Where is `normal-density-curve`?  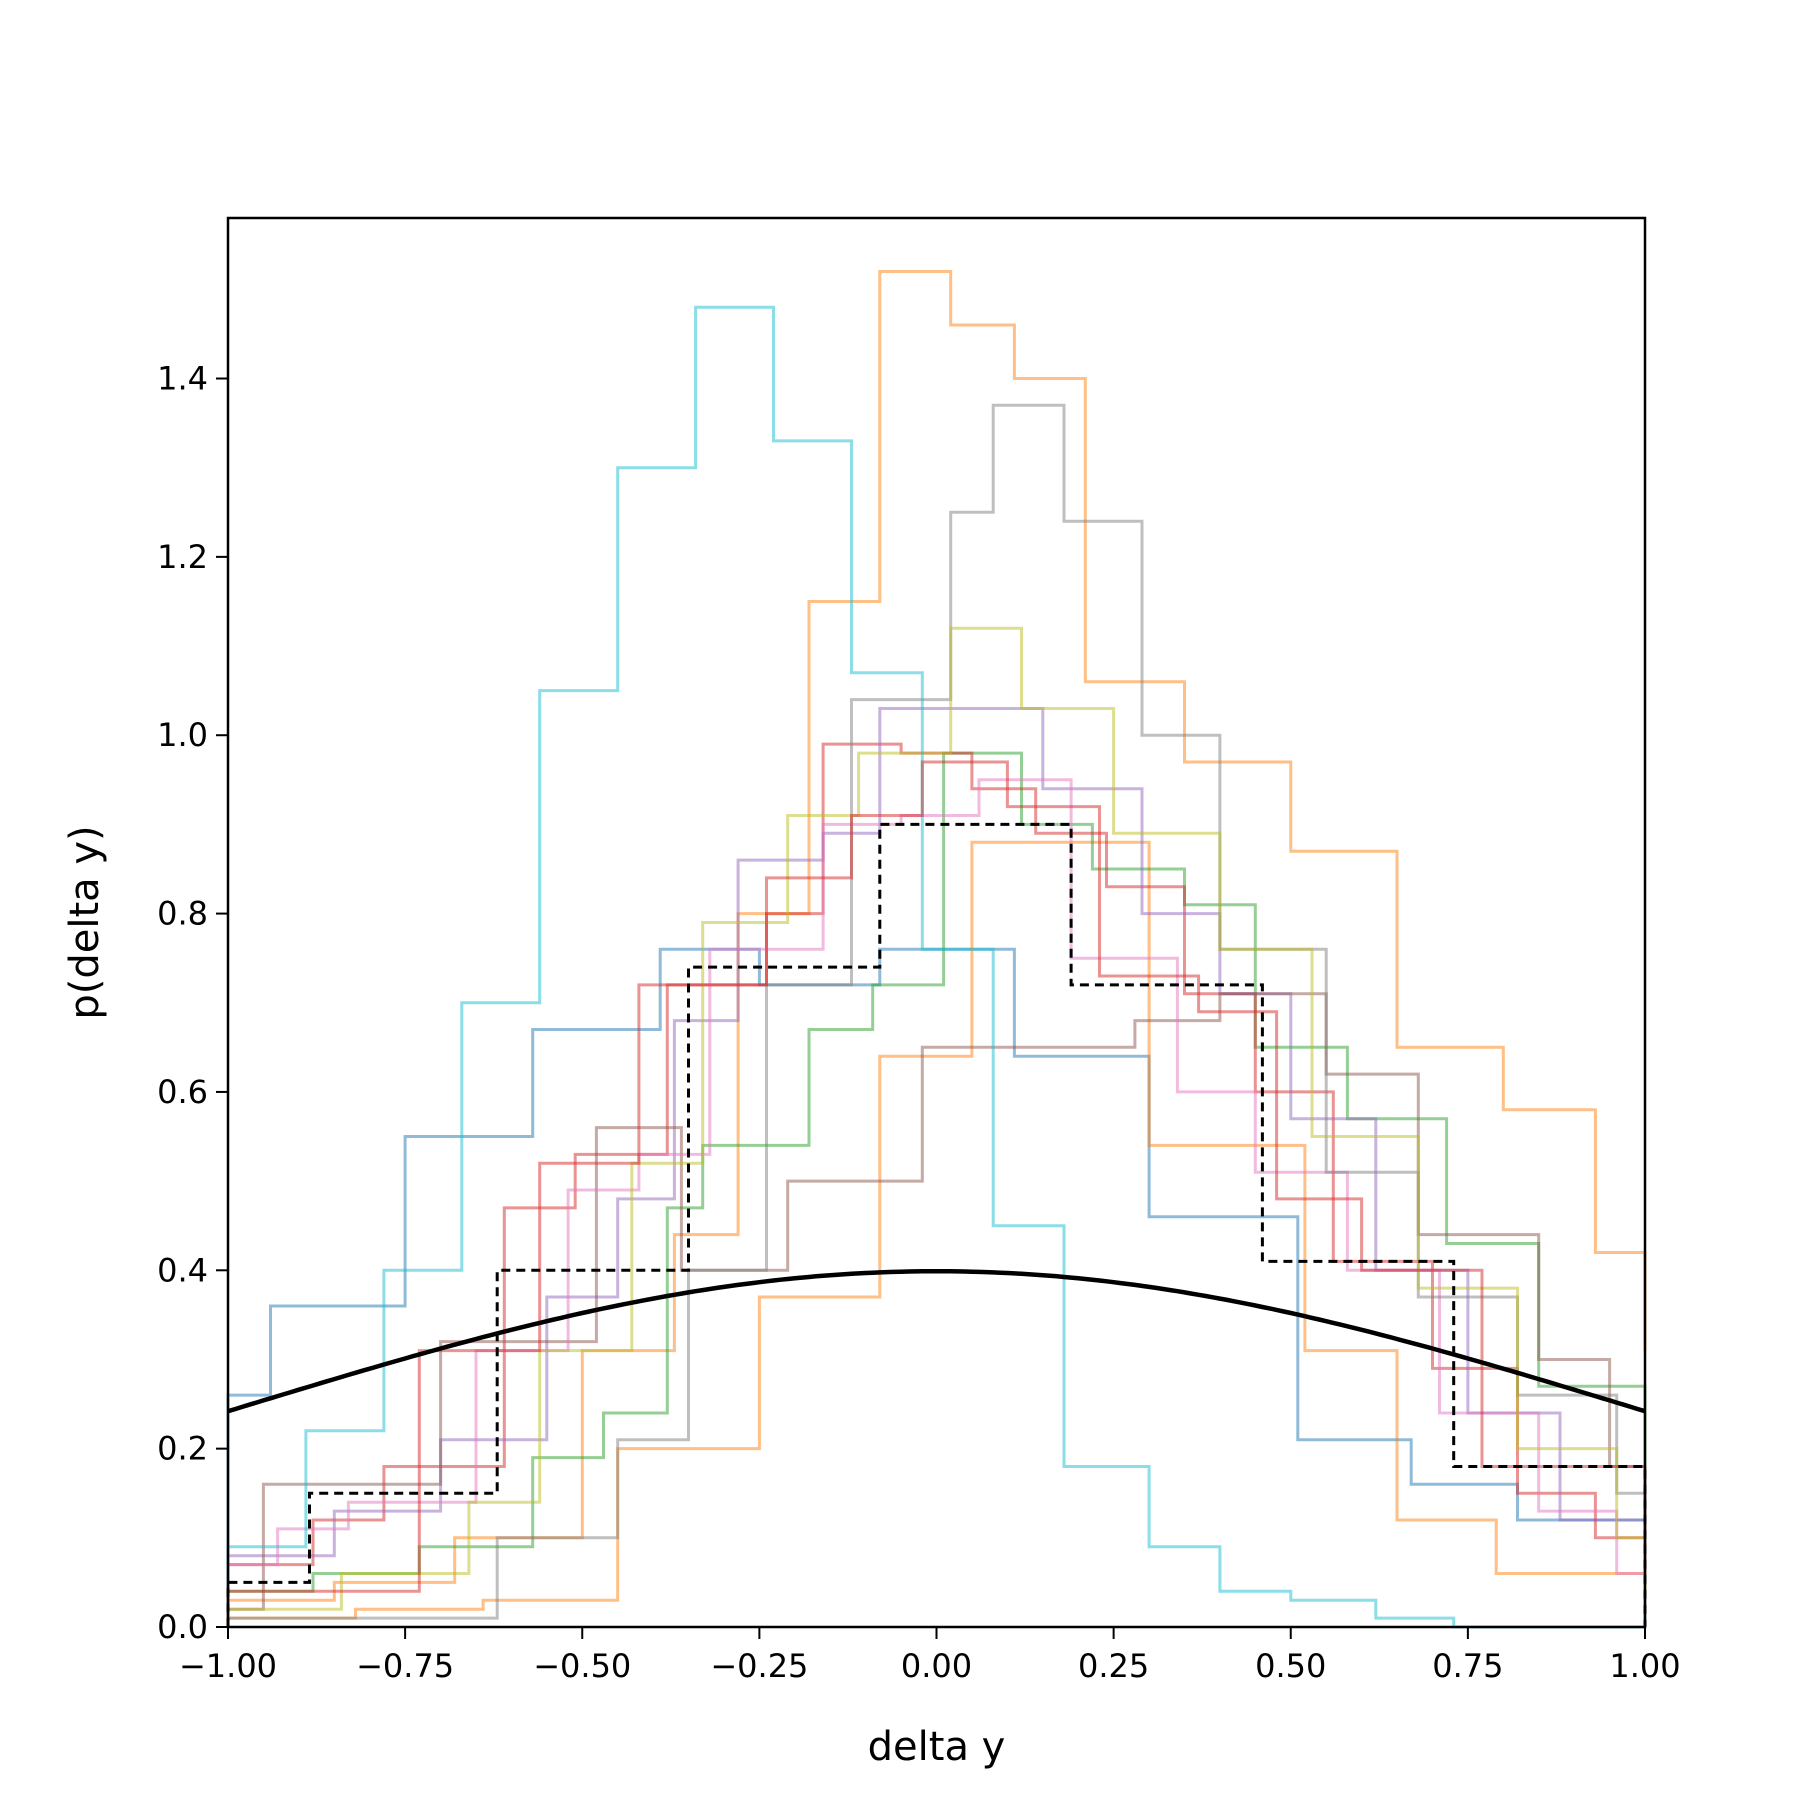
normal-density-curve is located at coordinates (936, 1341).